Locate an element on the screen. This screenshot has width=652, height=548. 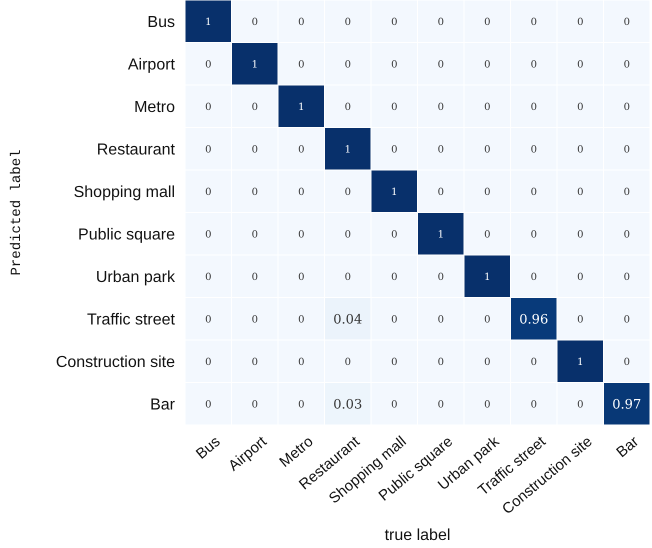
x-tick-label: Bar is located at coordinates (627, 447).